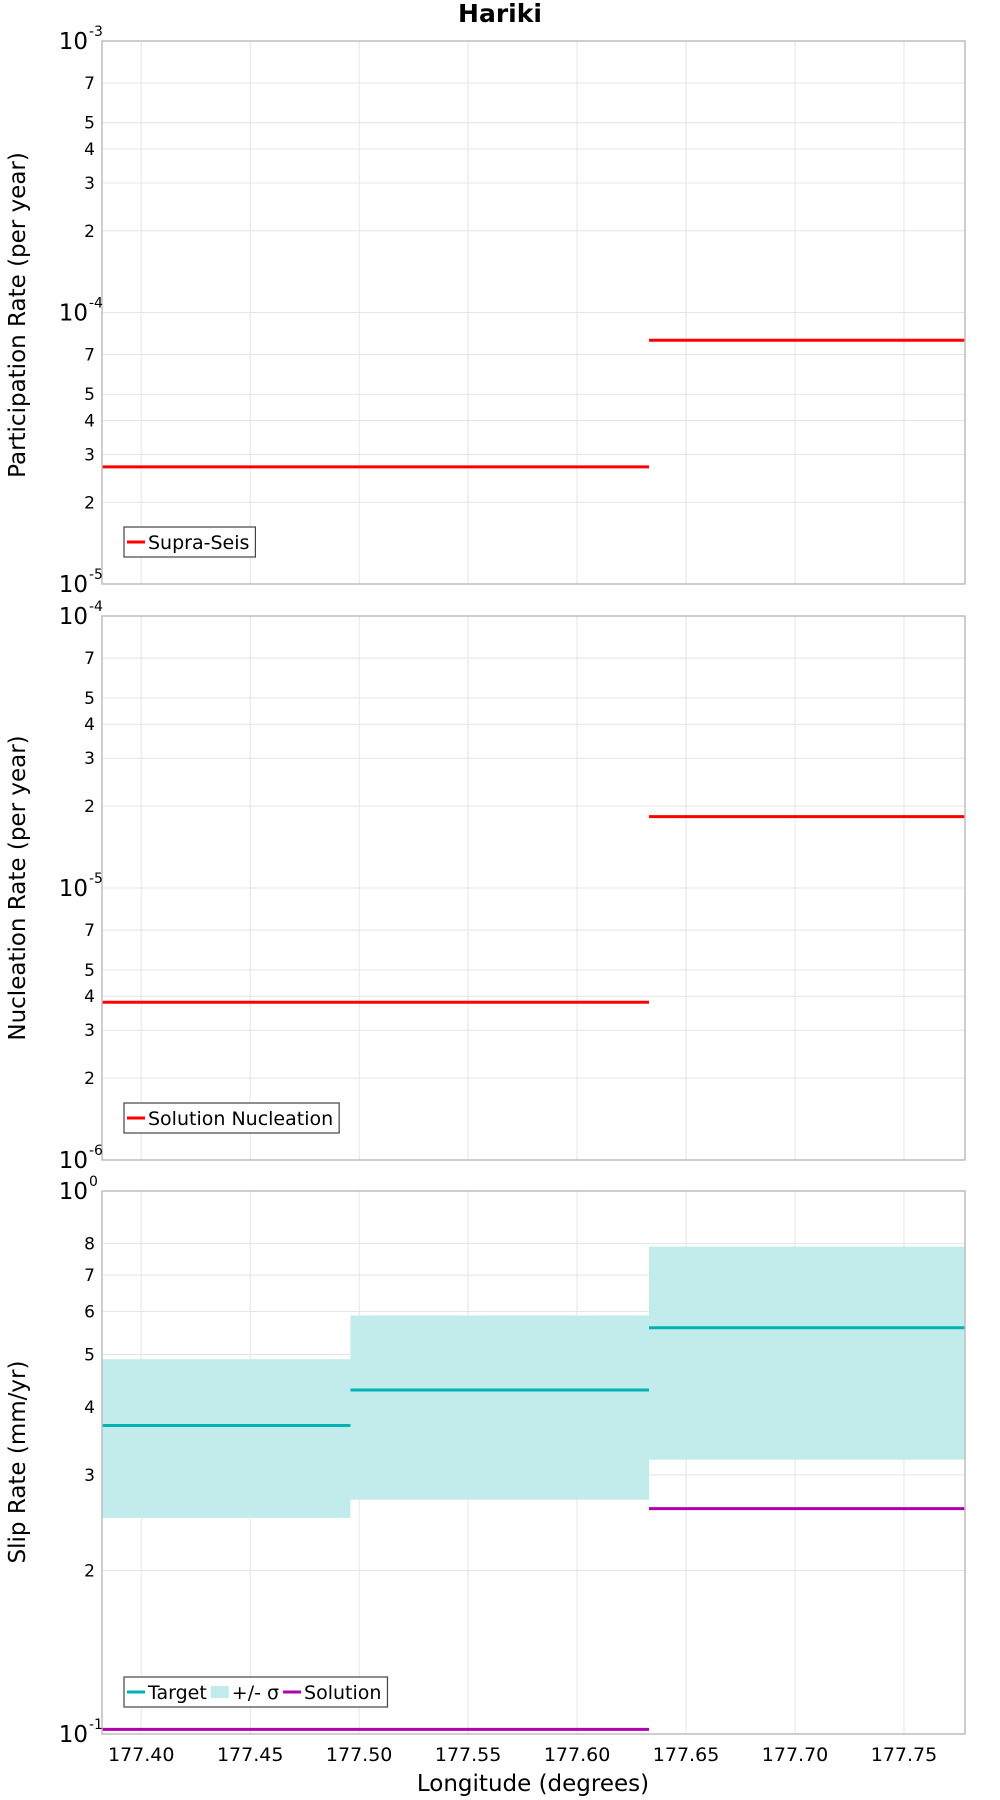 This screenshot has height=1800, width=1000. Describe the element at coordinates (177, 1693) in the screenshot. I see `legend-label: Target` at that location.